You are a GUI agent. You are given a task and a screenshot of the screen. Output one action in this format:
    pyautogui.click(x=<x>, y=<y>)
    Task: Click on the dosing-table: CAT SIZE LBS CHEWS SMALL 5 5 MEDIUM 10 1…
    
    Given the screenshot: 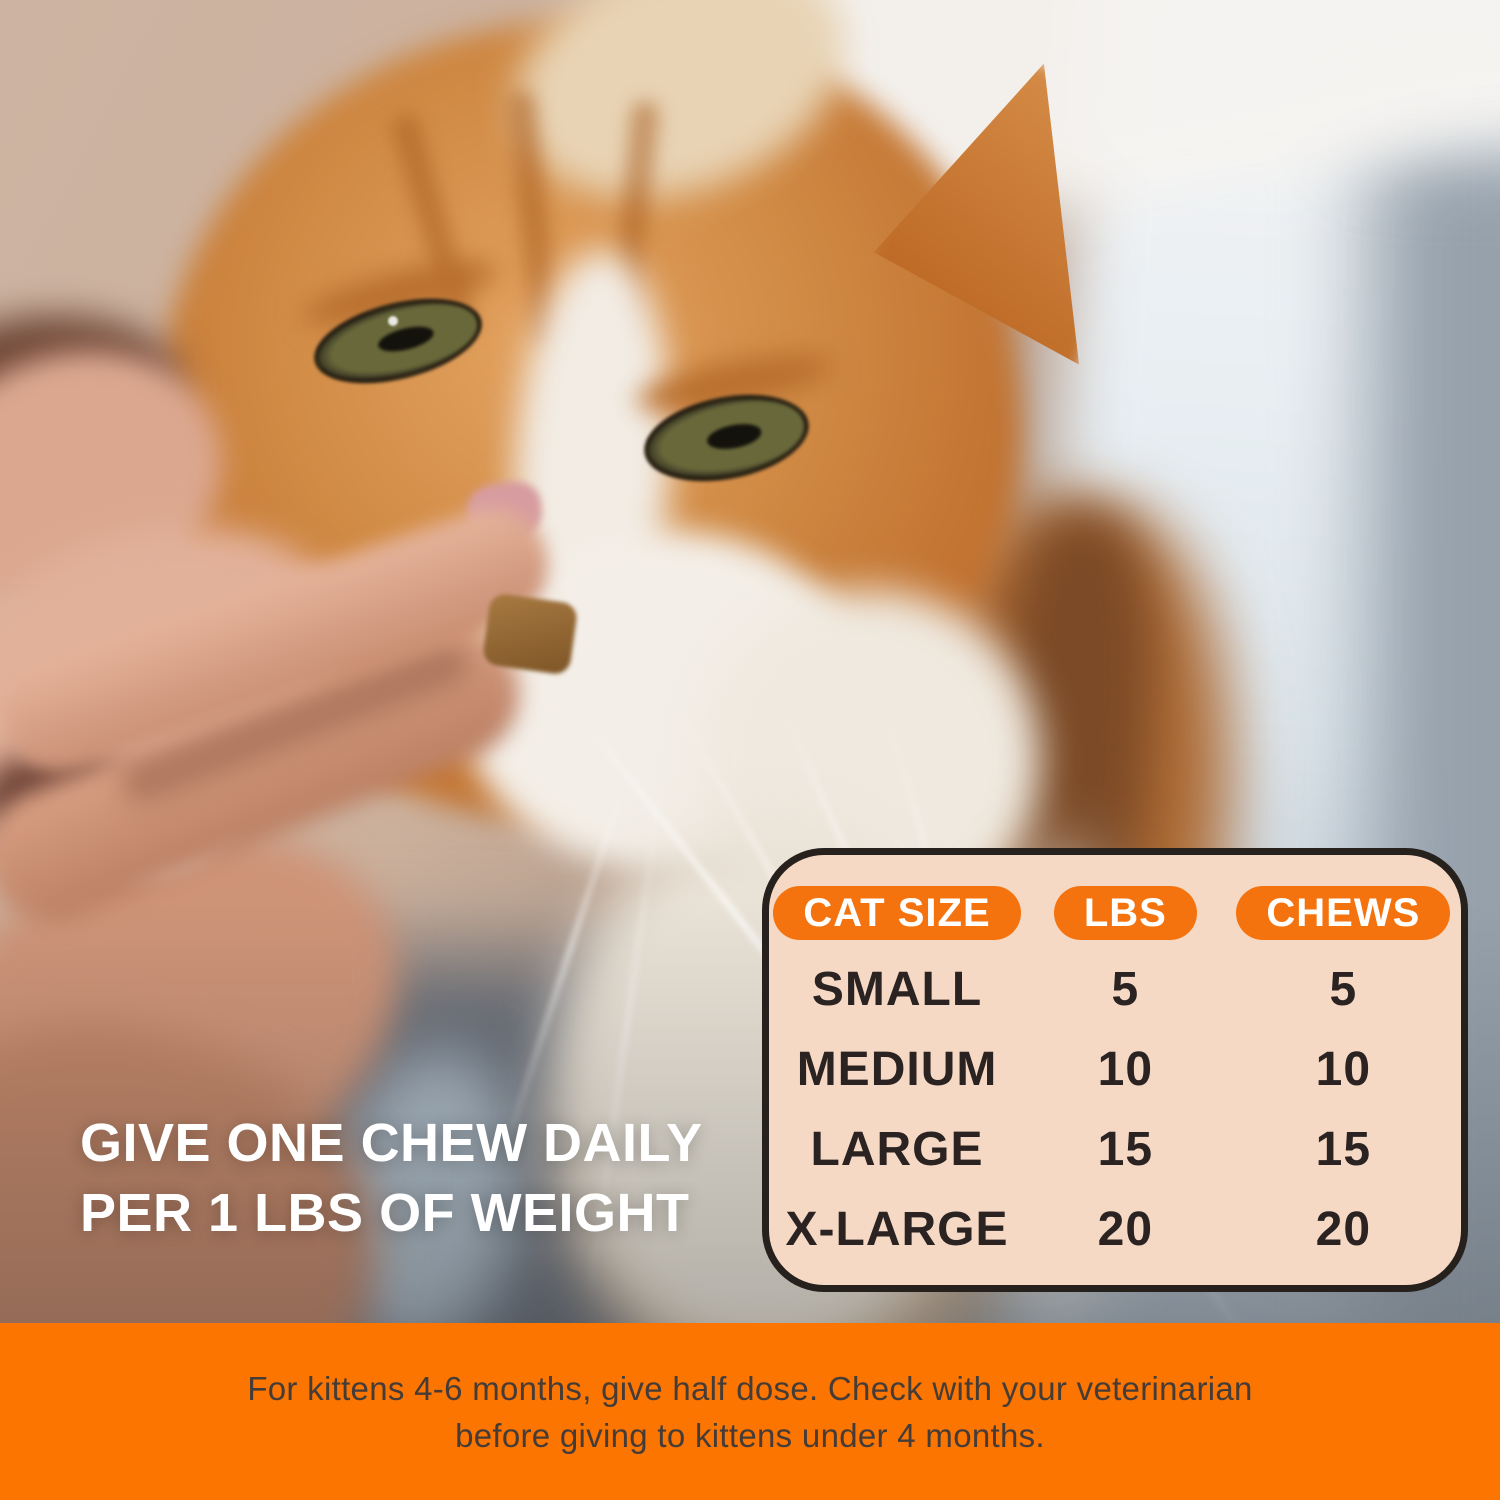 What is the action you would take?
    pyautogui.click(x=1115, y=1073)
    